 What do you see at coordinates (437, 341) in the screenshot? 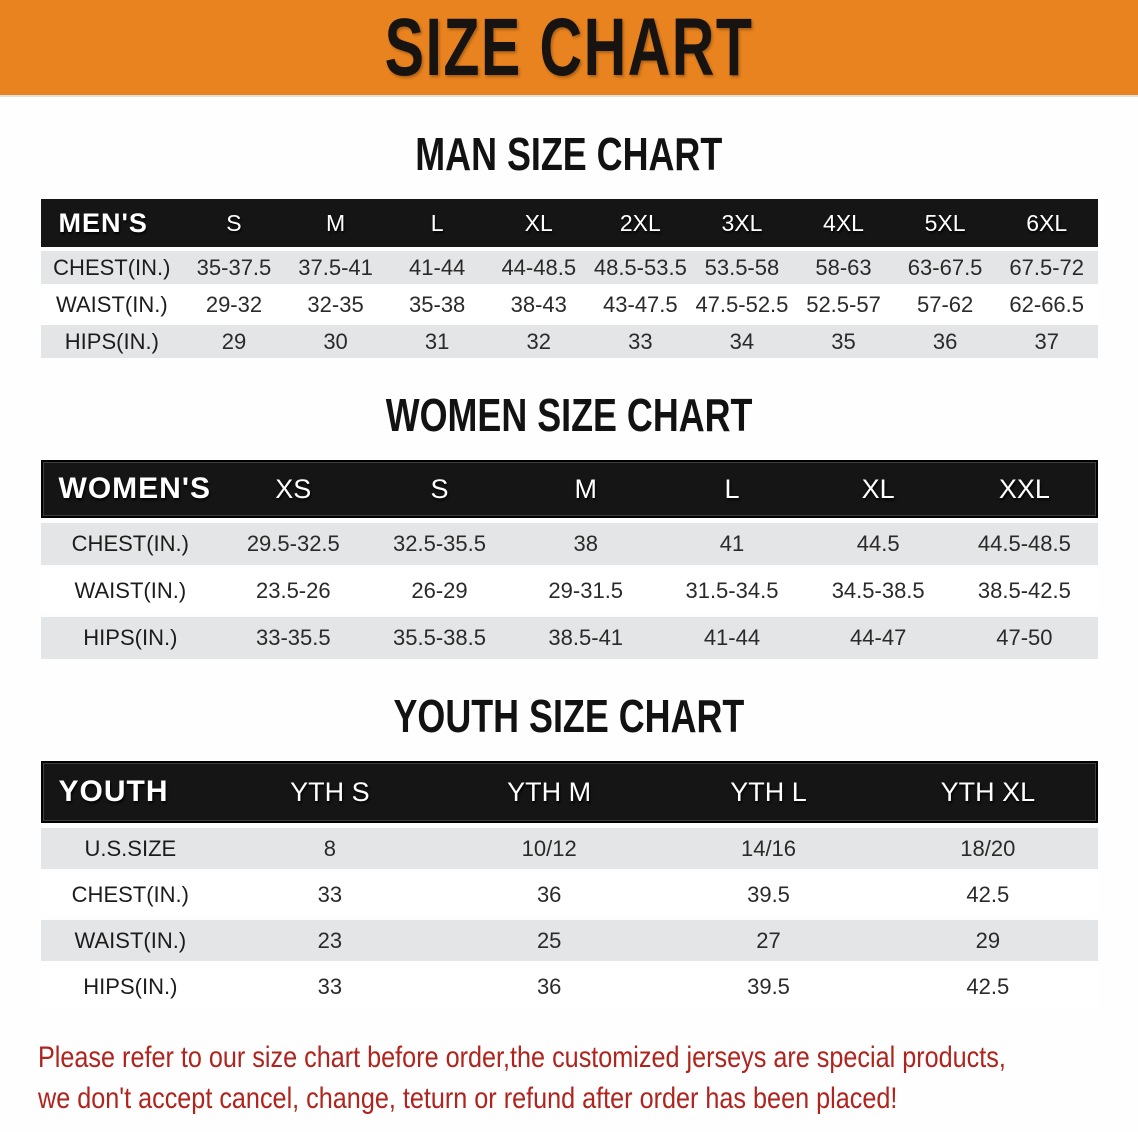
I see `size-value-cell: 31` at bounding box center [437, 341].